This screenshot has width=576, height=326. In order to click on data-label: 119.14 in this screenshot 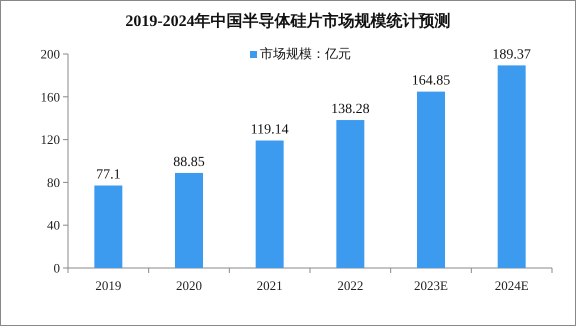, I will do `click(269, 130)`.